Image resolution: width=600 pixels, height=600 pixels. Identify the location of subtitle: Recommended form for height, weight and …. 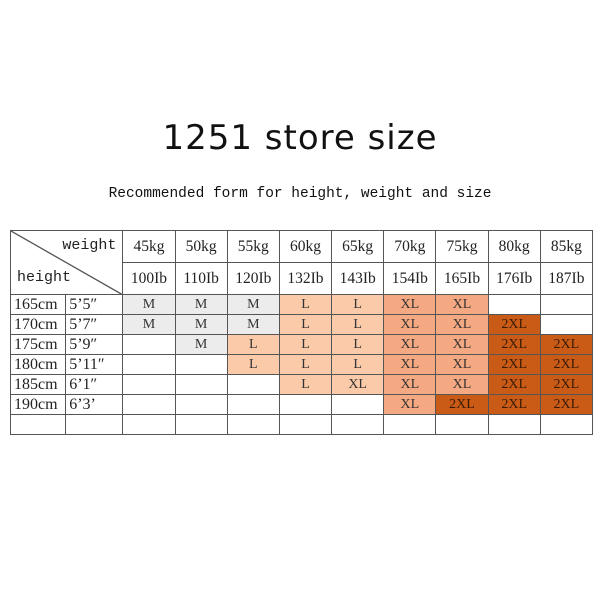
(300, 194).